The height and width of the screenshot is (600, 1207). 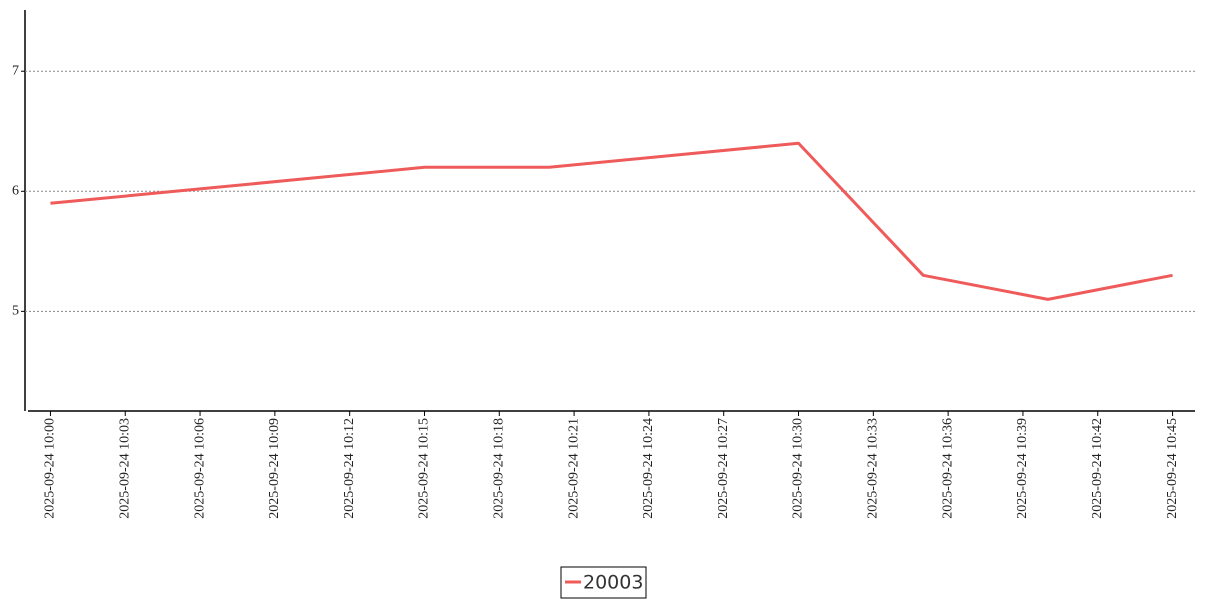 What do you see at coordinates (873, 468) in the screenshot?
I see `x-tick-label: 2025-09-24 10:33` at bounding box center [873, 468].